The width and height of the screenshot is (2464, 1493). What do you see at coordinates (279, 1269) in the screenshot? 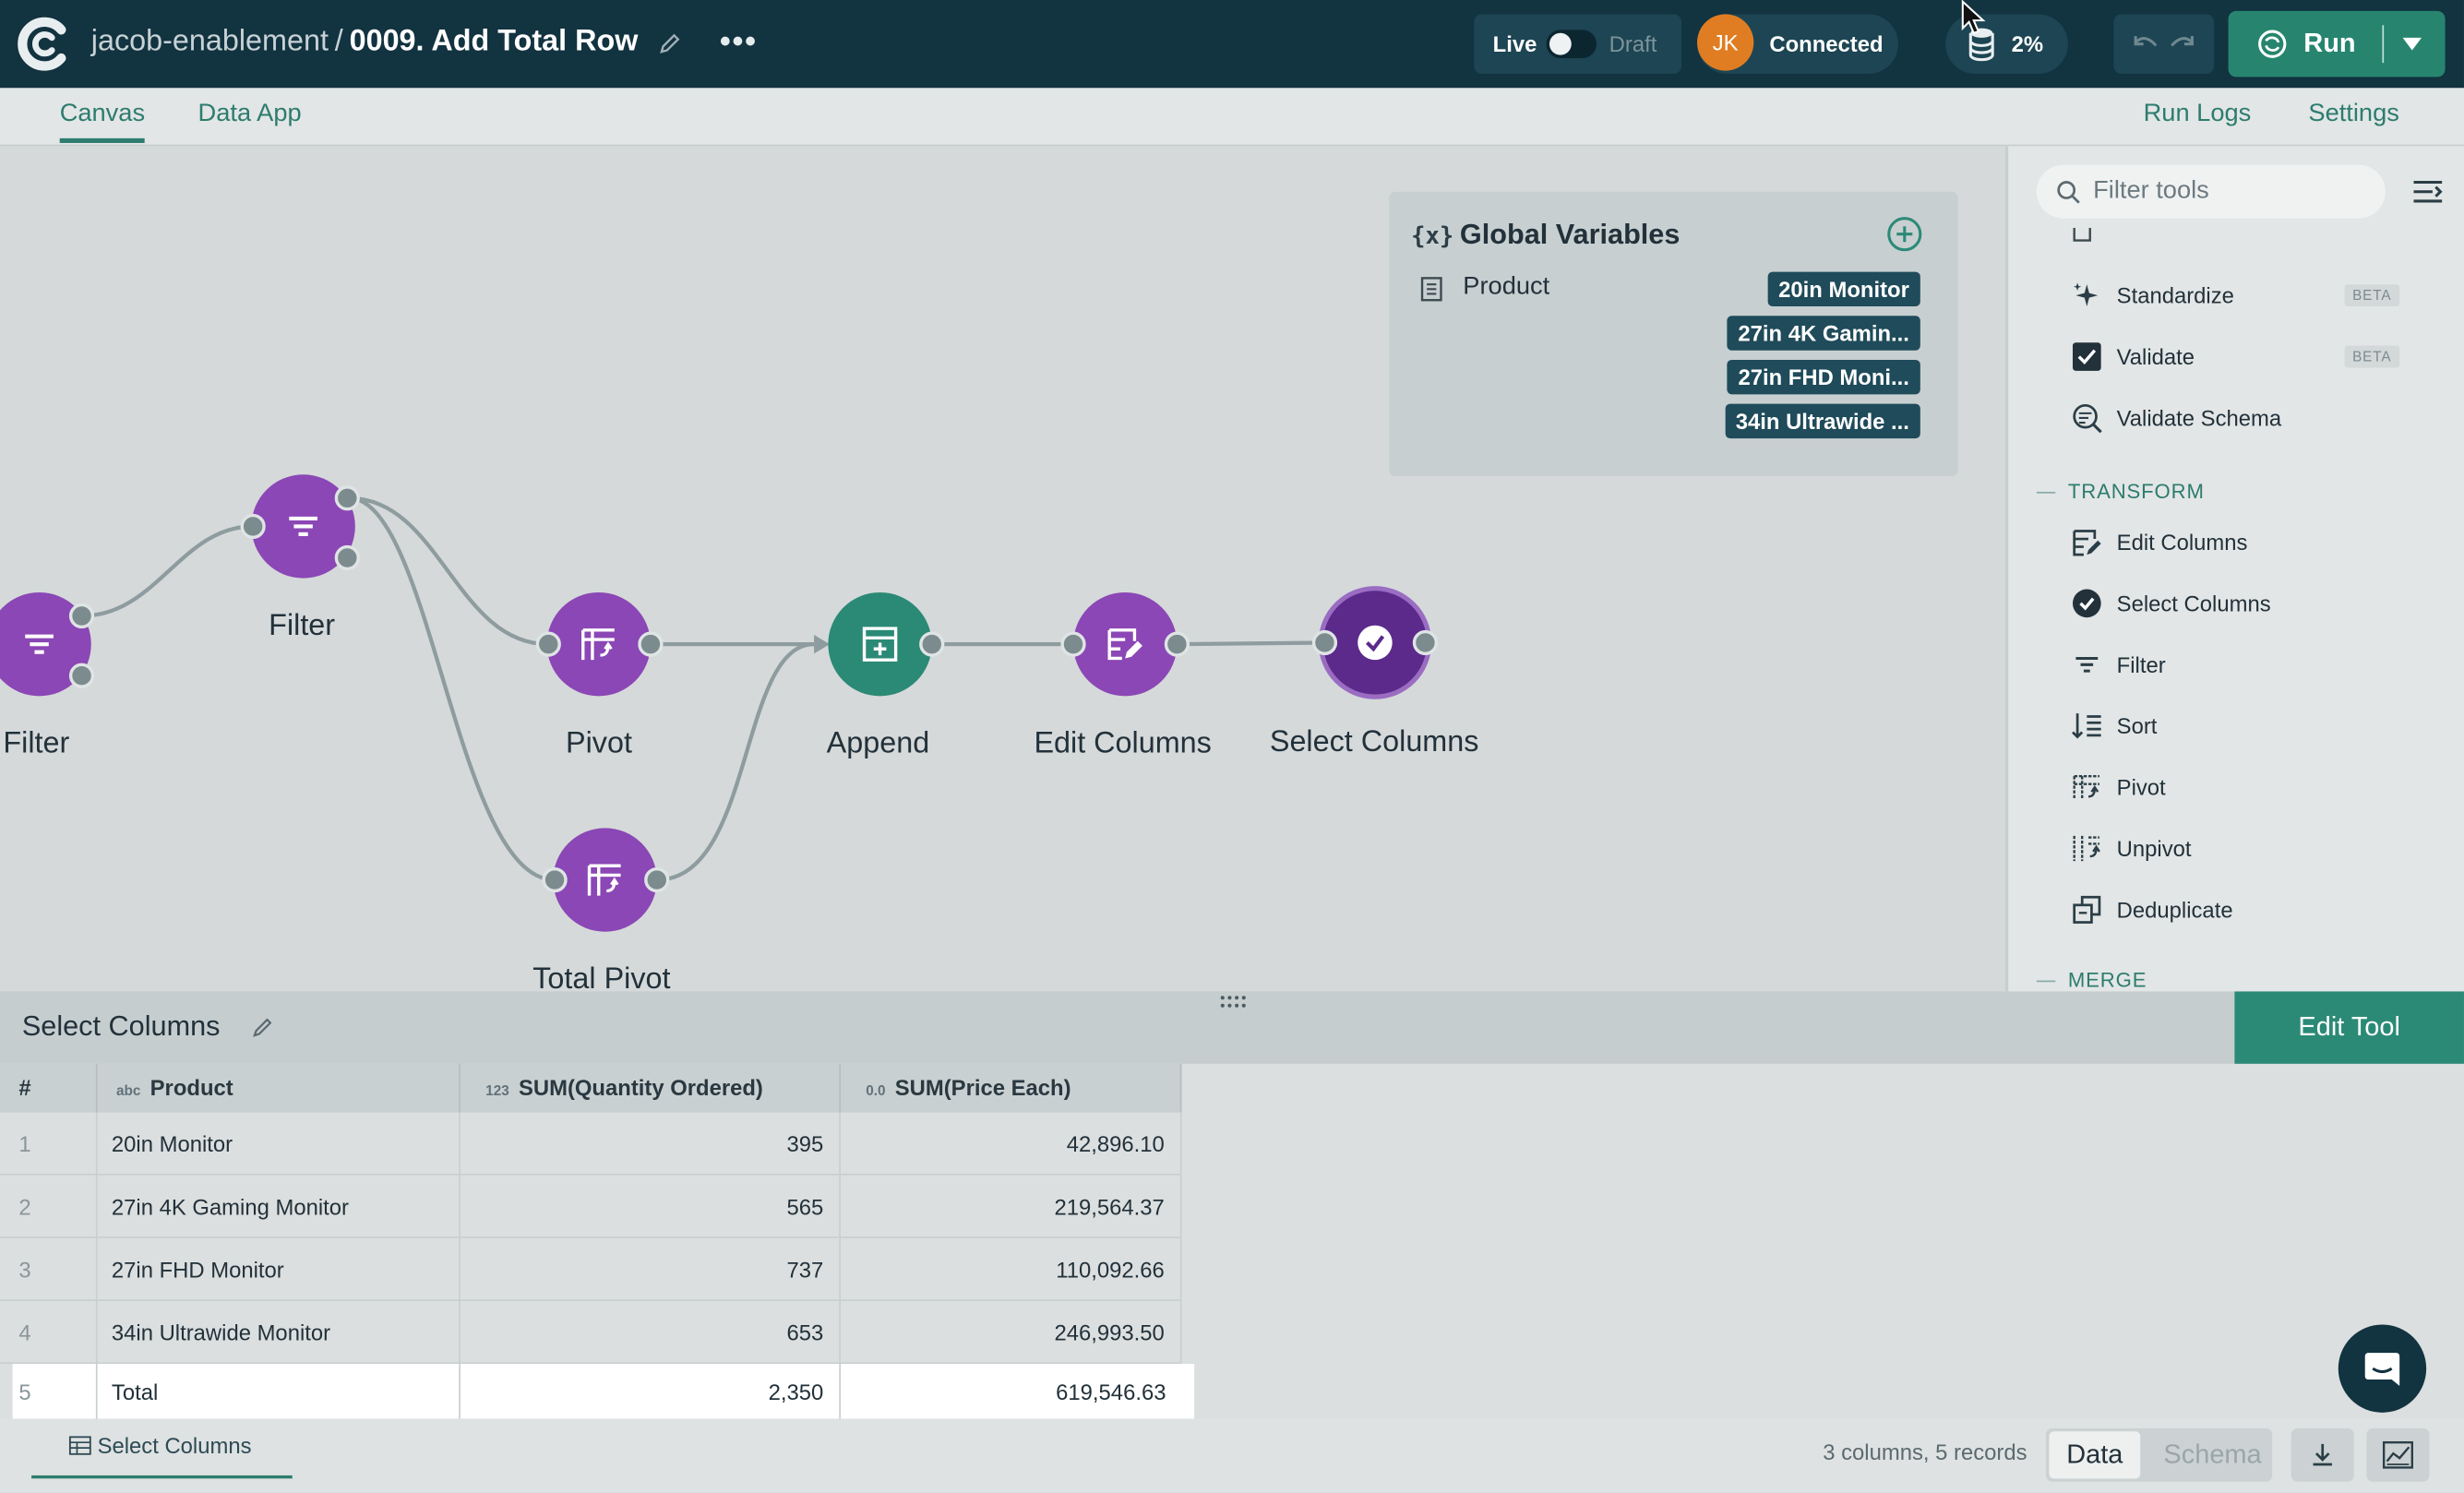
I see `cell-product: 27in FHD Monitor` at bounding box center [279, 1269].